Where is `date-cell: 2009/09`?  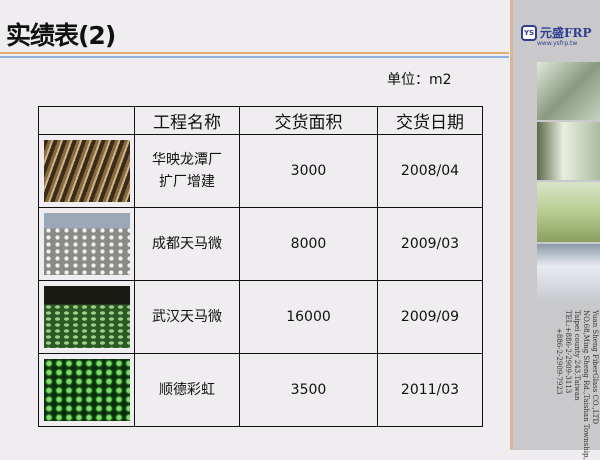 date-cell: 2009/09 is located at coordinates (430, 317).